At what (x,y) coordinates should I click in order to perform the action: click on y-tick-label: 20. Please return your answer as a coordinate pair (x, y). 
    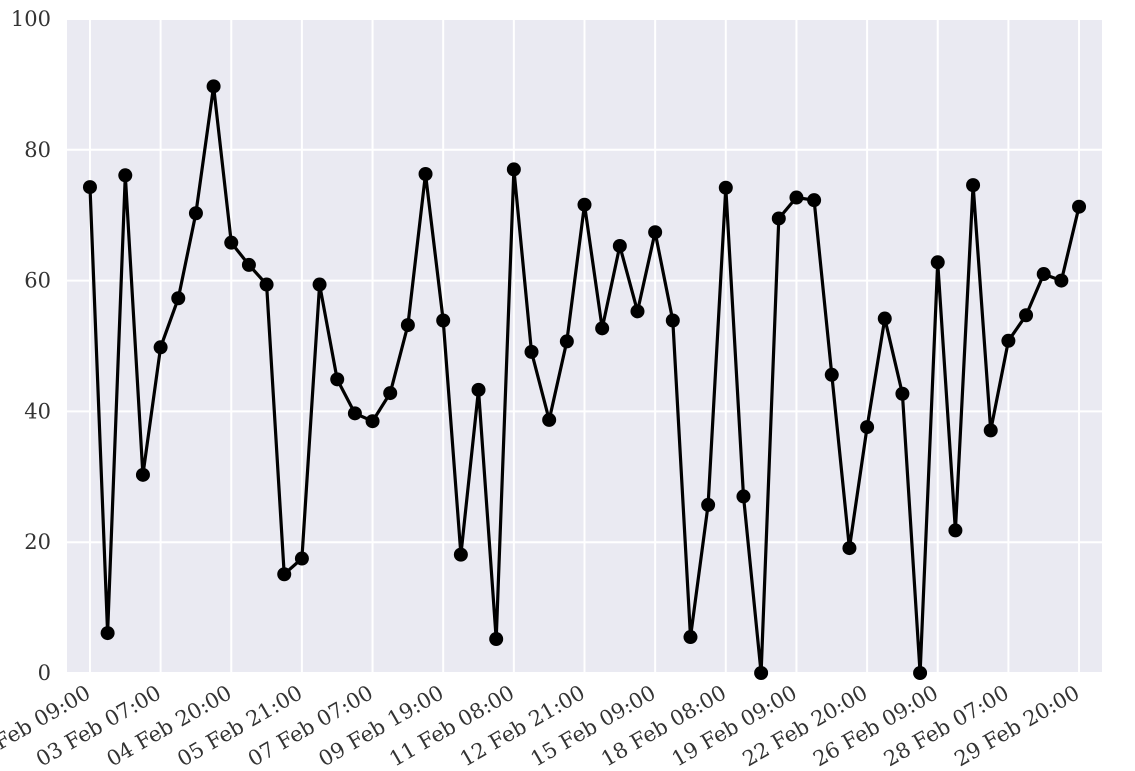
    Looking at the image, I should click on (37, 542).